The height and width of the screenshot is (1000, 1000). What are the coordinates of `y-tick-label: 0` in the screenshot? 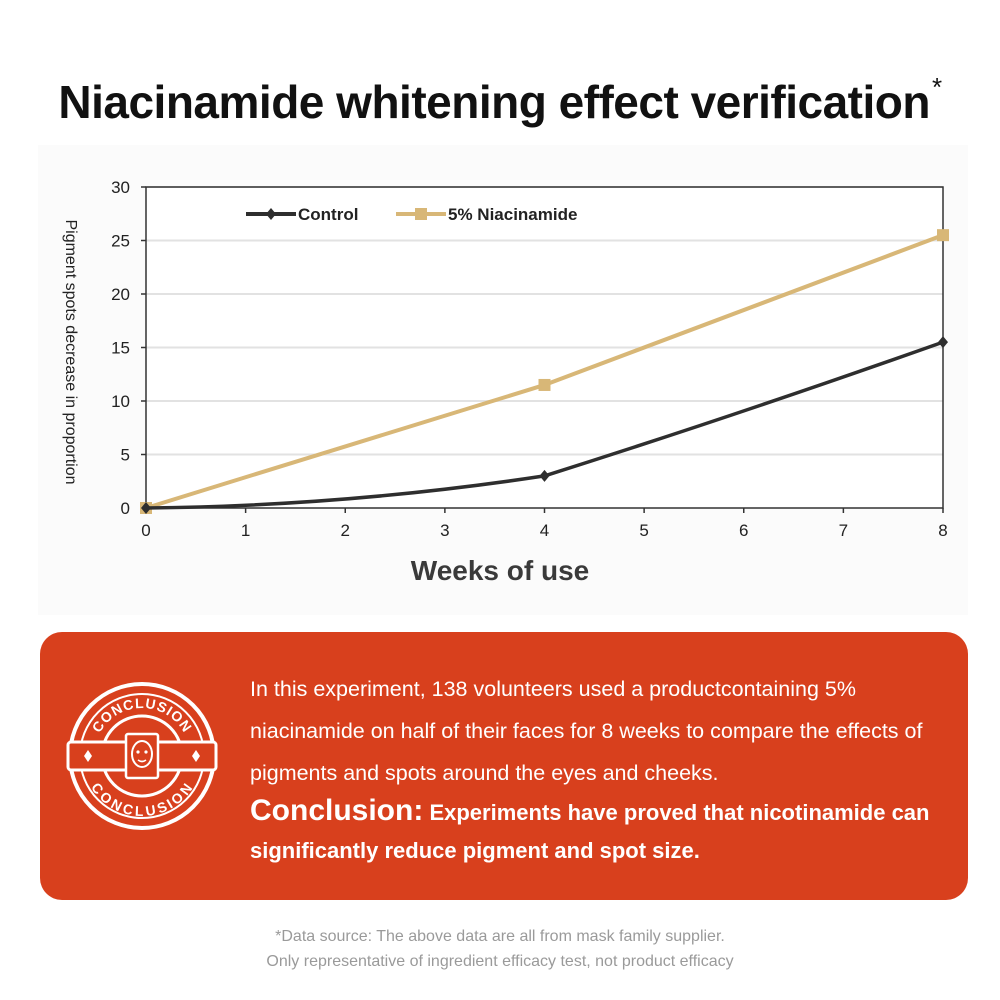 It's located at (125, 508).